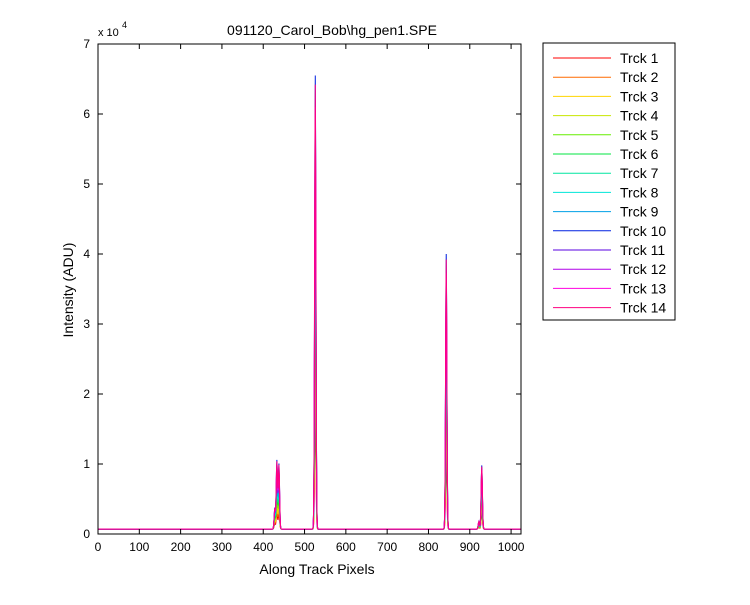 This screenshot has width=750, height=605. I want to click on legend-entry: Trck 8, so click(639, 192).